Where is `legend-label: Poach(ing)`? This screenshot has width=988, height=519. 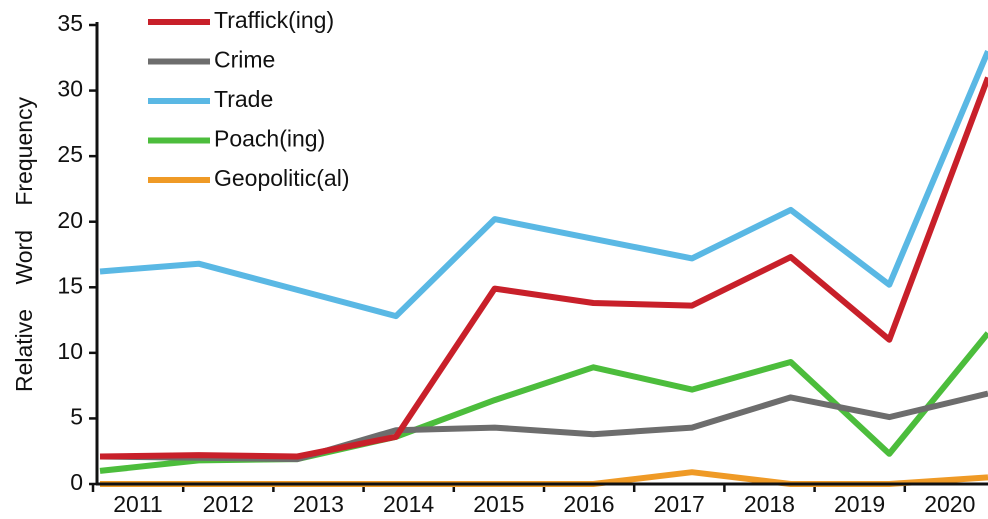
legend-label: Poach(ing) is located at coordinates (269, 139).